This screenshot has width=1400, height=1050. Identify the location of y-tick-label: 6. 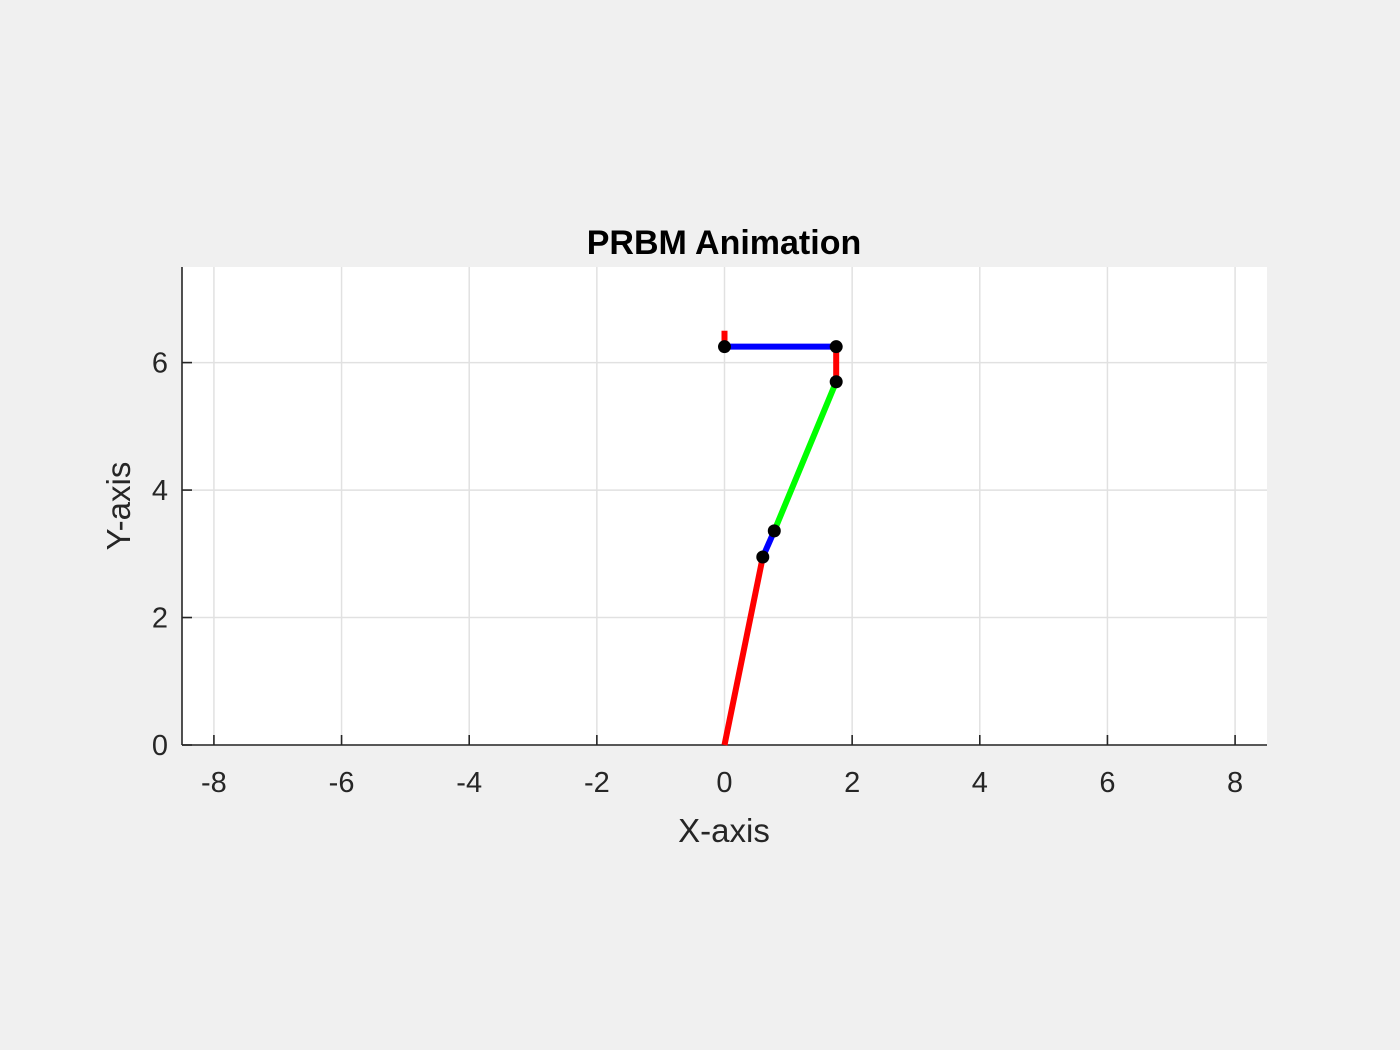
(160, 364).